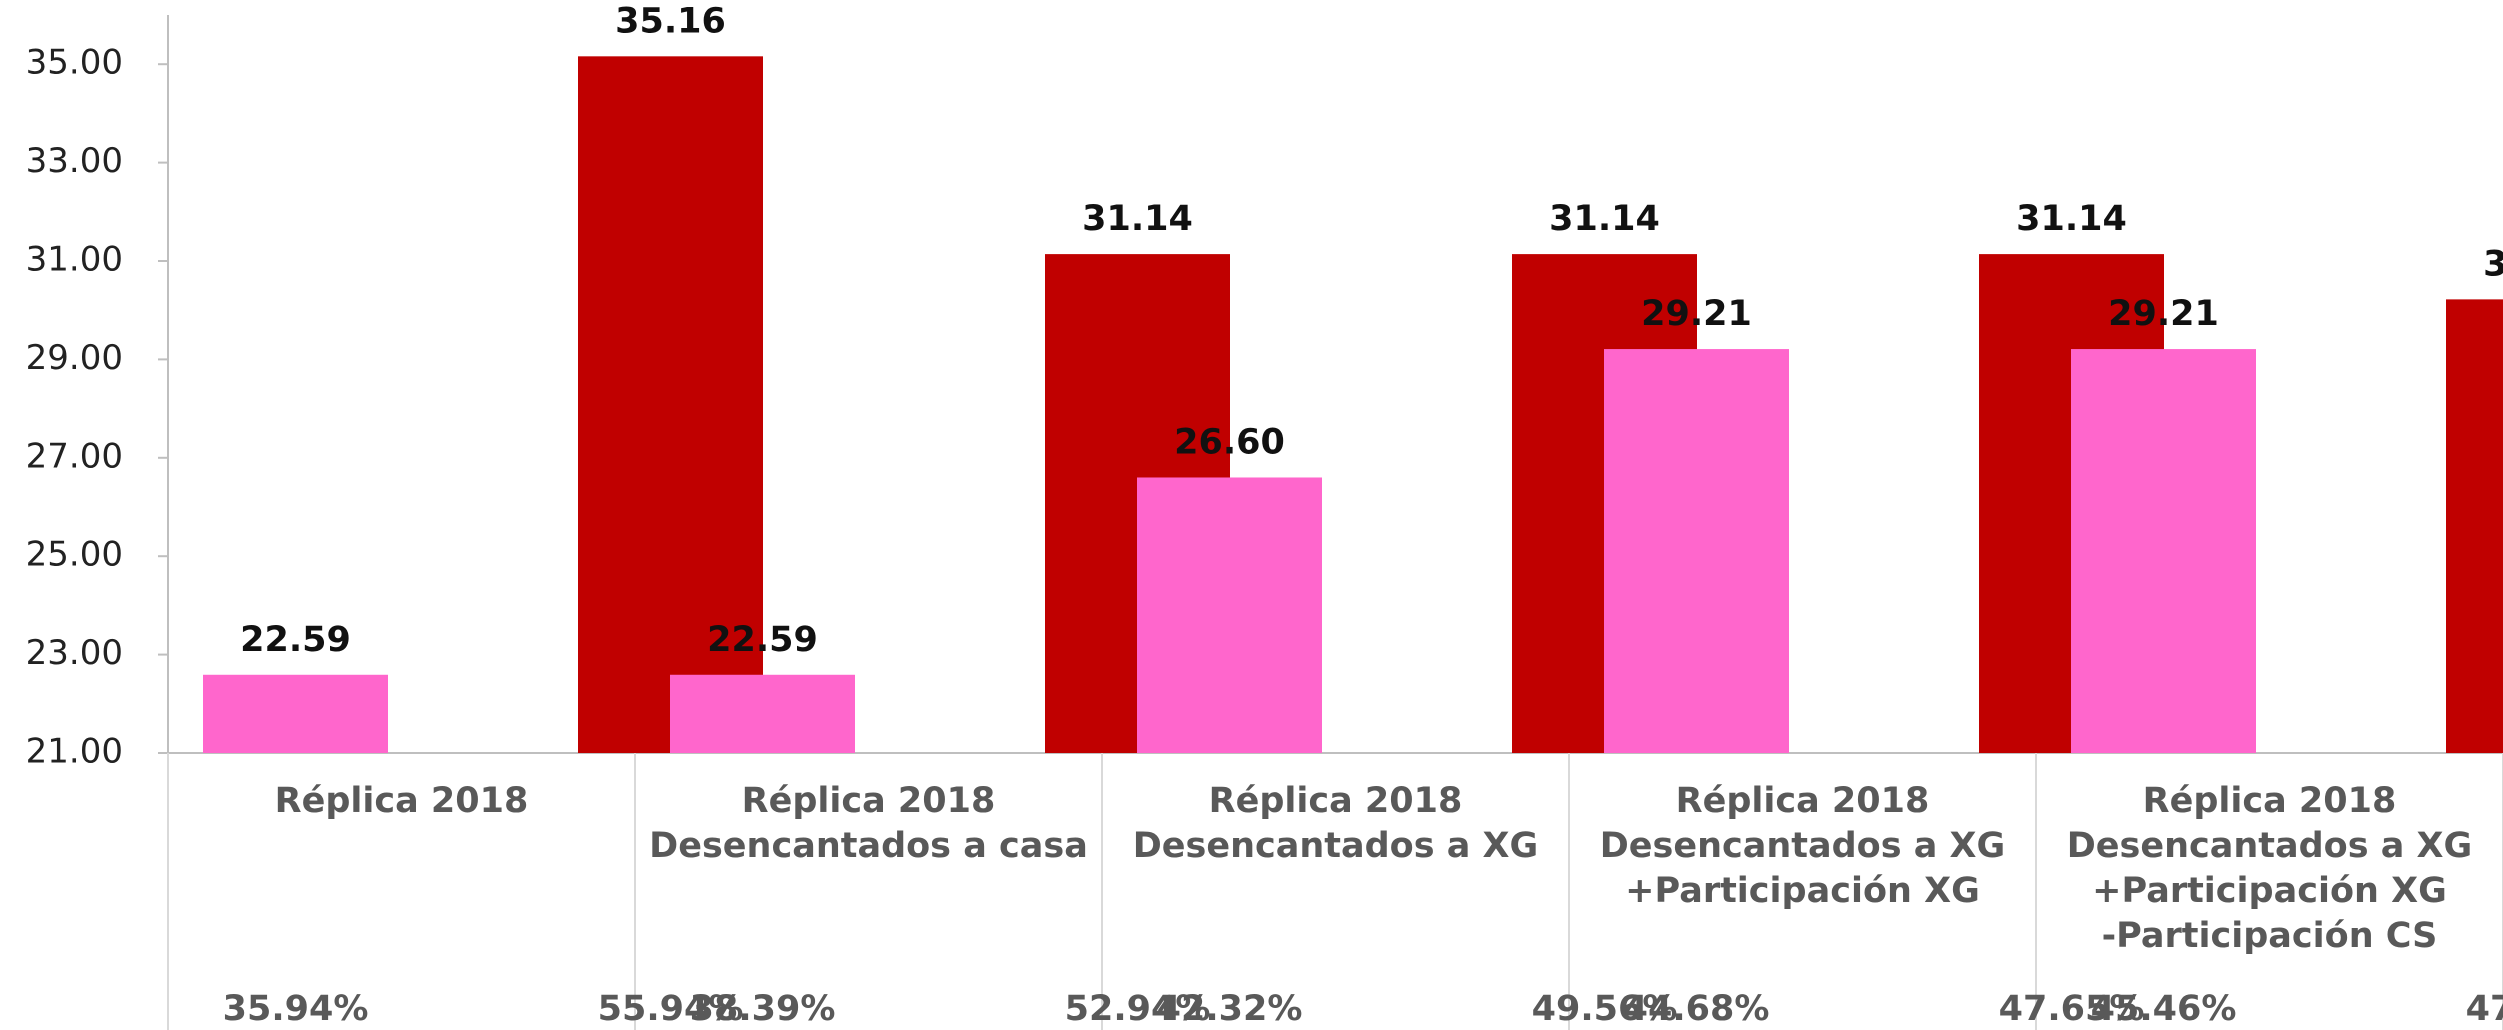 The width and height of the screenshot is (2503, 1030). What do you see at coordinates (2270, 936) in the screenshot?
I see `x-tick-label: -Participación CS` at bounding box center [2270, 936].